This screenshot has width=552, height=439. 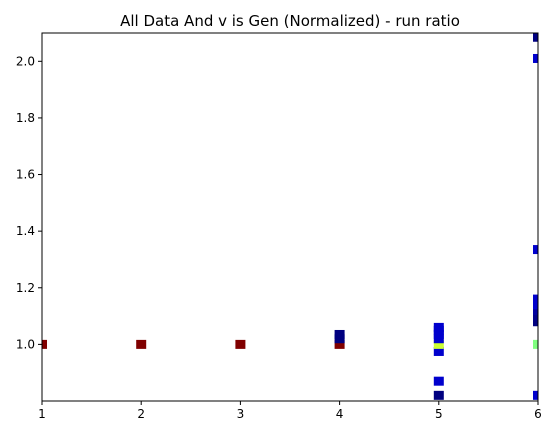 I want to click on y-tick-label-5: 2.0, so click(x=25, y=61).